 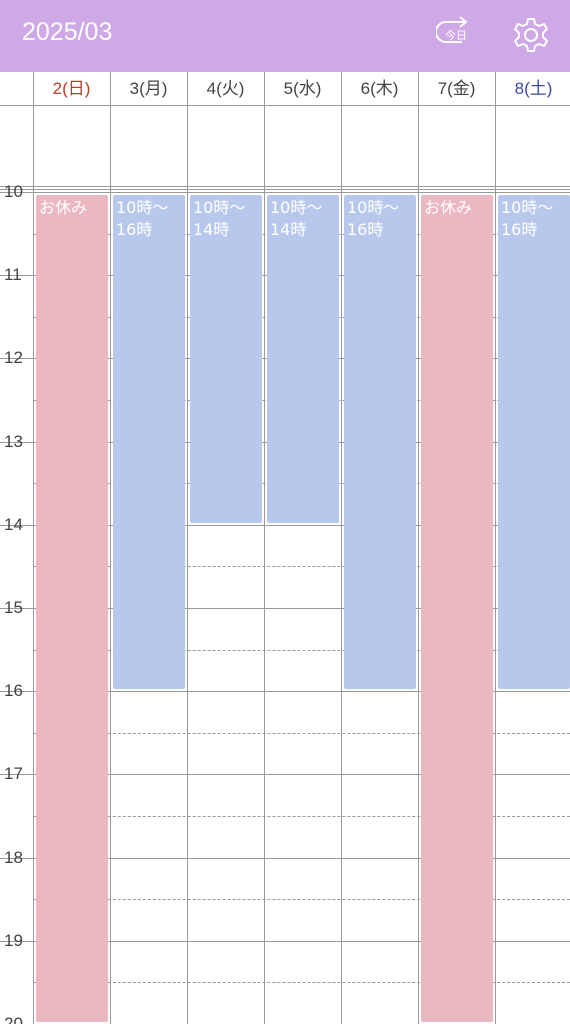 I want to click on today-button: 今日, so click(x=454, y=34).